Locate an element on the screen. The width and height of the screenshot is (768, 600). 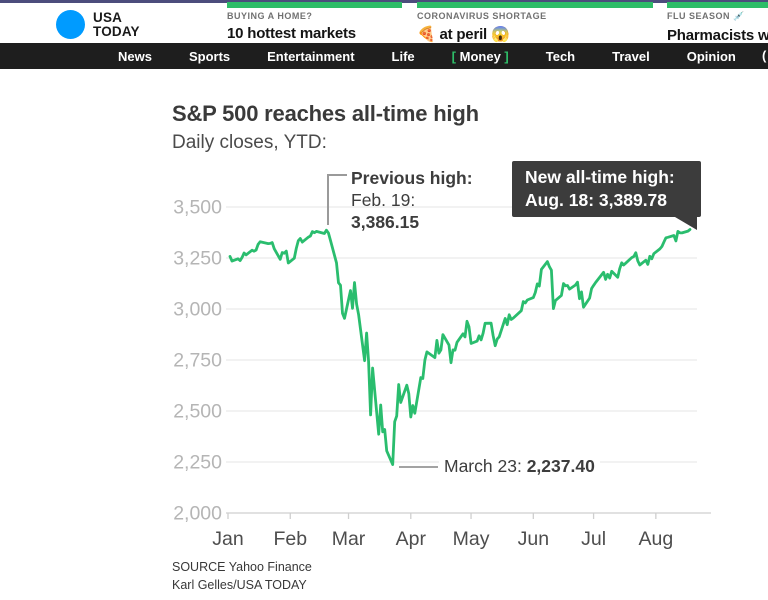
usatoday-logo-circle-icon is located at coordinates (70, 24).